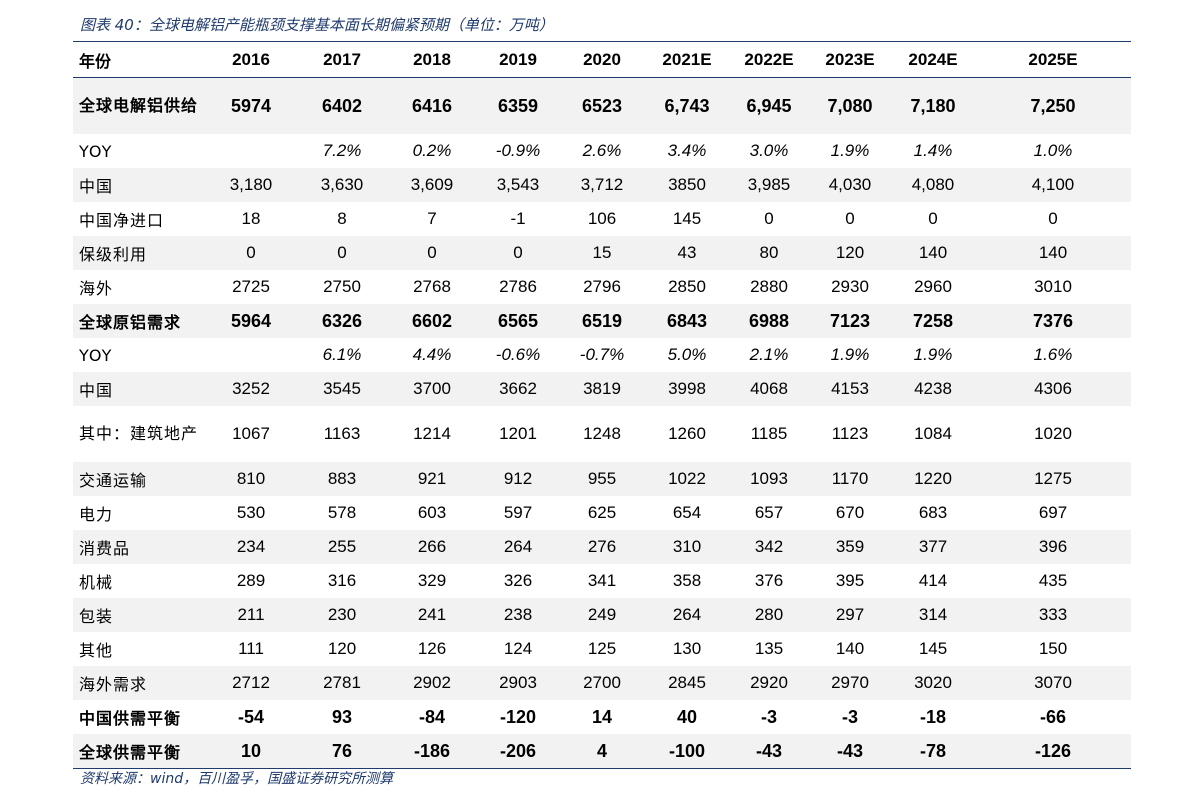 The image size is (1191, 806). I want to click on table-cell: 333, so click(1053, 615).